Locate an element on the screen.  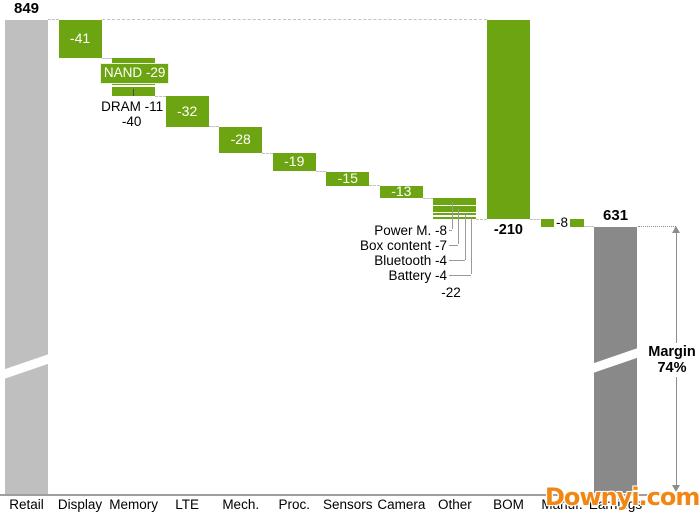
bar-camera is located at coordinates (401, 192).